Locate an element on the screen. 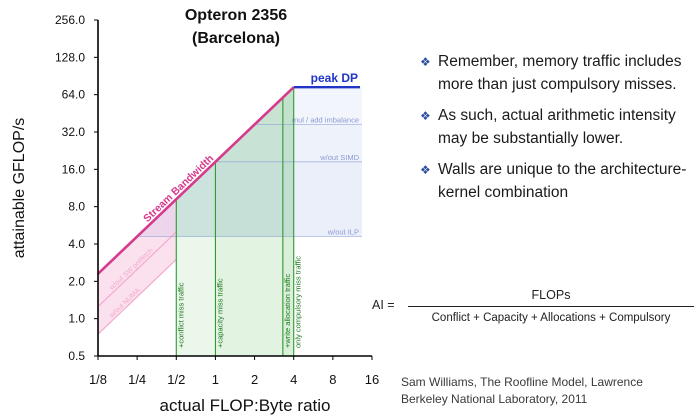  x-tick-label: 4 is located at coordinates (293, 379).